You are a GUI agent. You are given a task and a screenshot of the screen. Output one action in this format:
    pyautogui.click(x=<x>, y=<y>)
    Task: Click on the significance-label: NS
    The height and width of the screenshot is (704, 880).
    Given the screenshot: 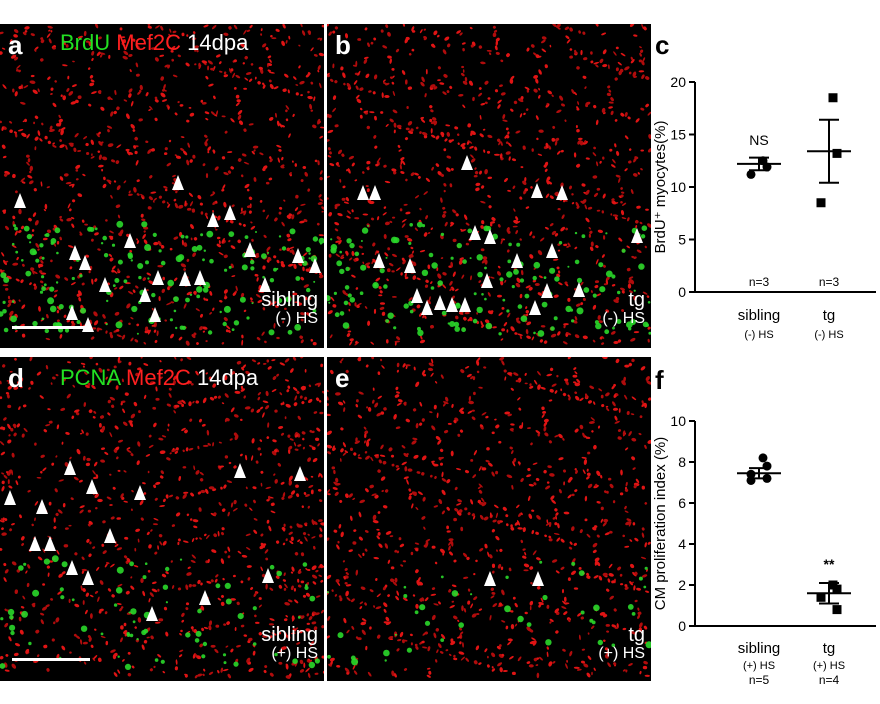 What is the action you would take?
    pyautogui.click(x=758, y=140)
    